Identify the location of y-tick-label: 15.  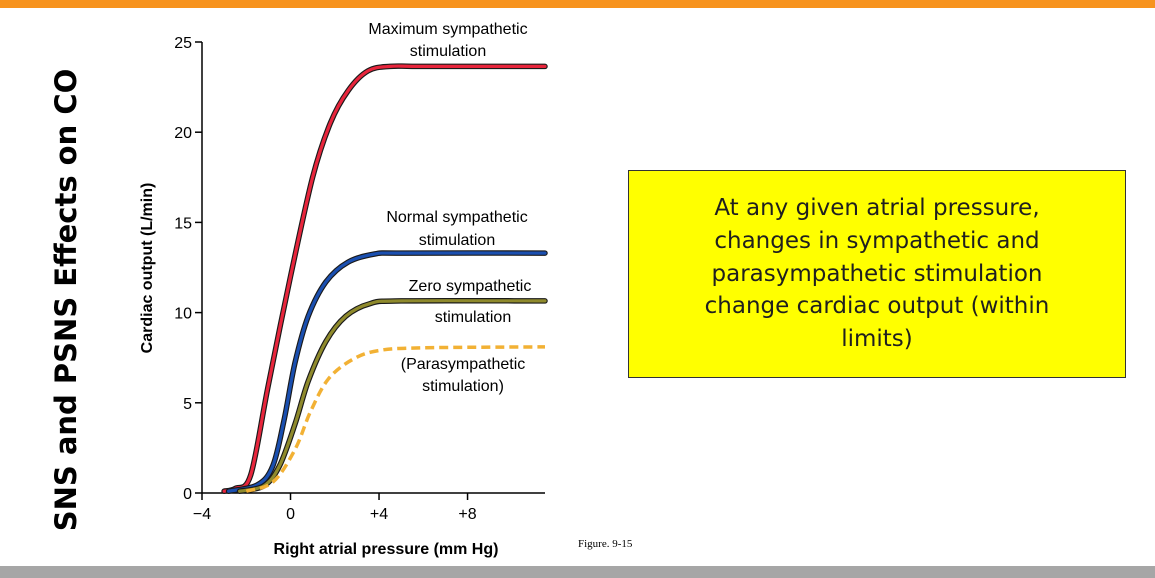
(183, 223).